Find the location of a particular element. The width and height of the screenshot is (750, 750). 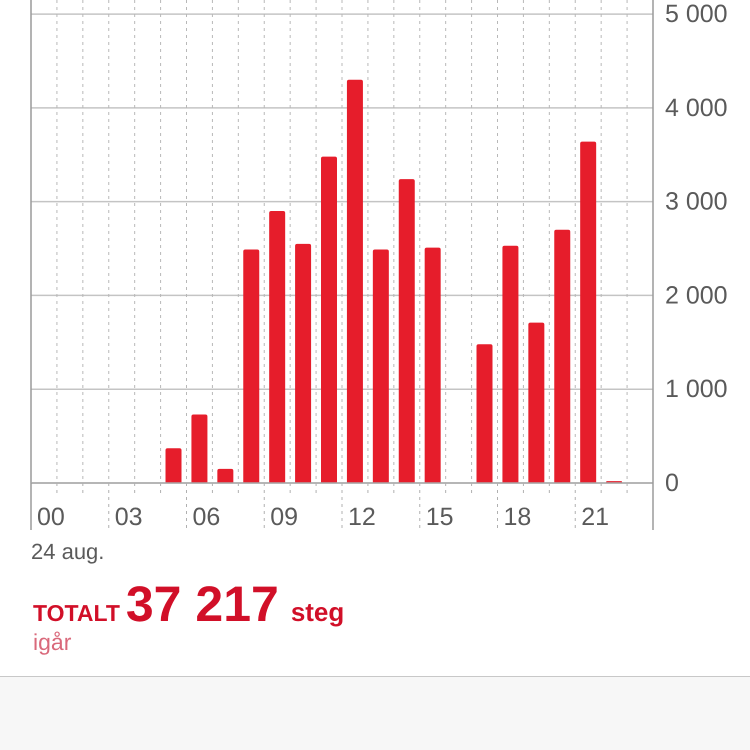

y-tick-label: 1 000 is located at coordinates (696, 389).